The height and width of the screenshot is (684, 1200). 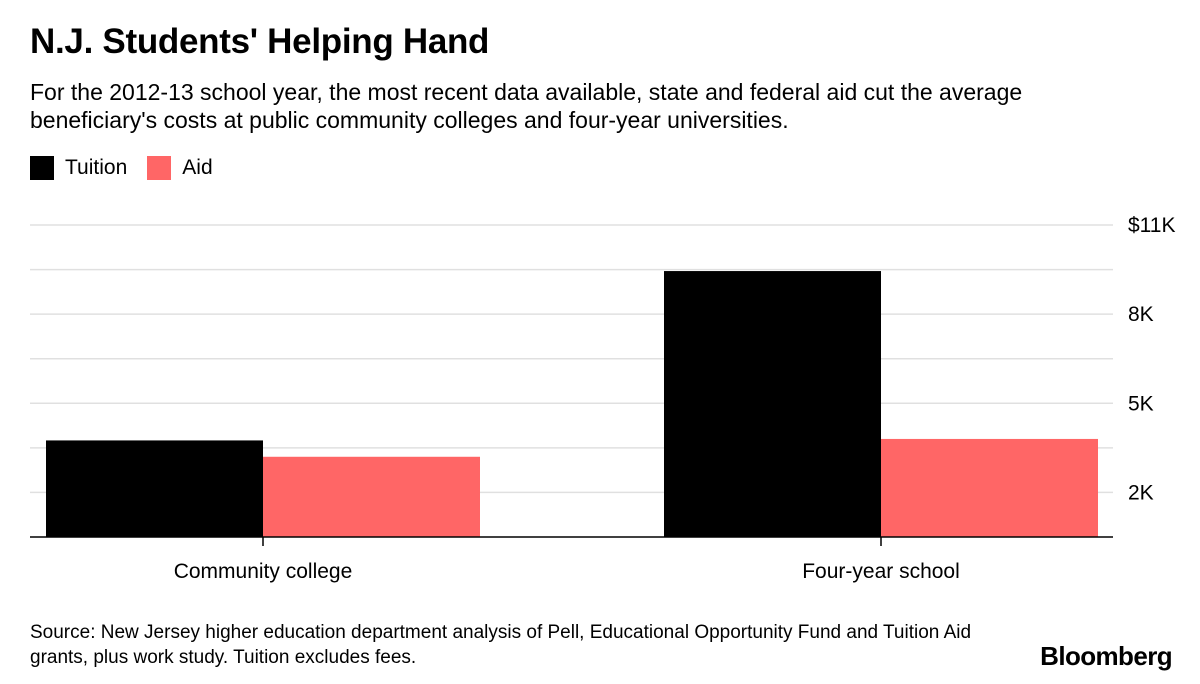 What do you see at coordinates (263, 571) in the screenshot?
I see `x-category-label-0: Community college` at bounding box center [263, 571].